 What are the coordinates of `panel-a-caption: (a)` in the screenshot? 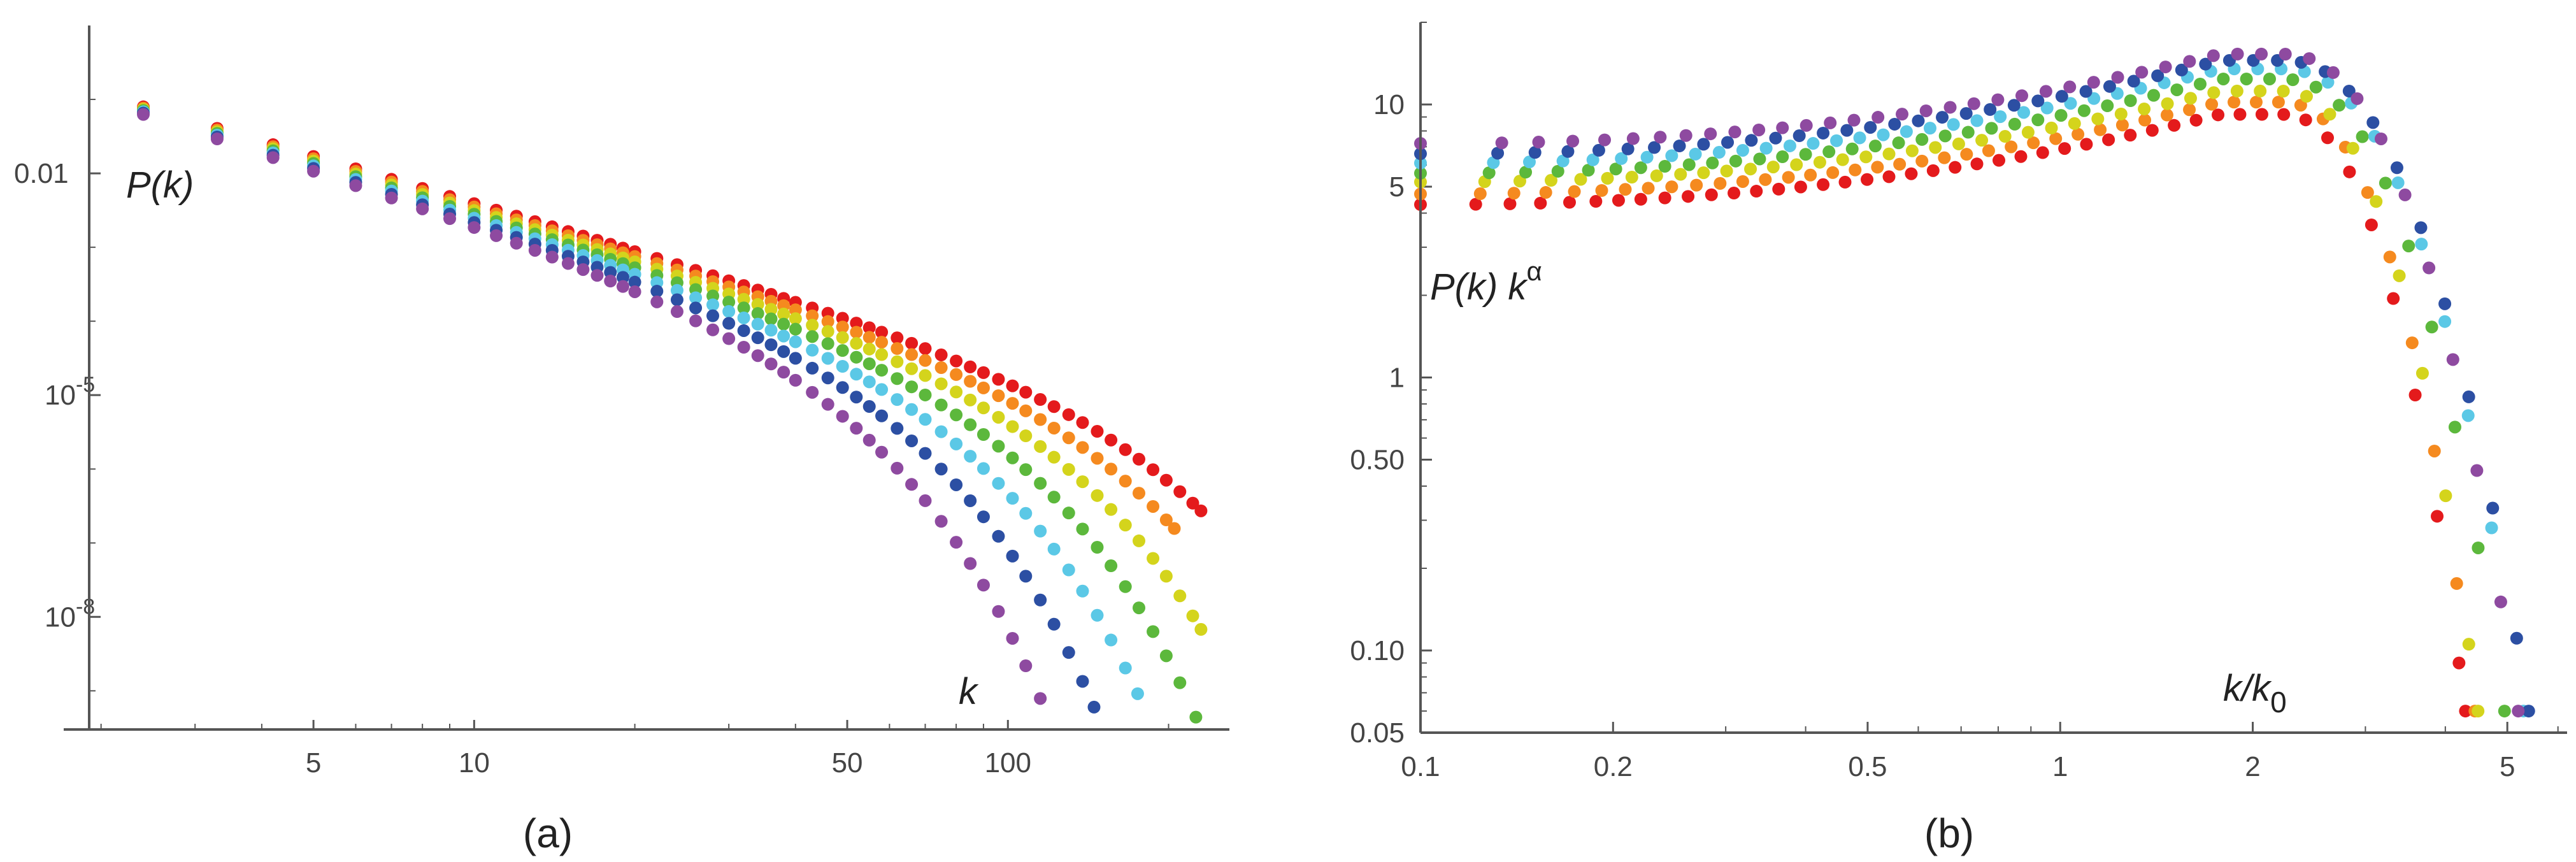 It's located at (548, 833).